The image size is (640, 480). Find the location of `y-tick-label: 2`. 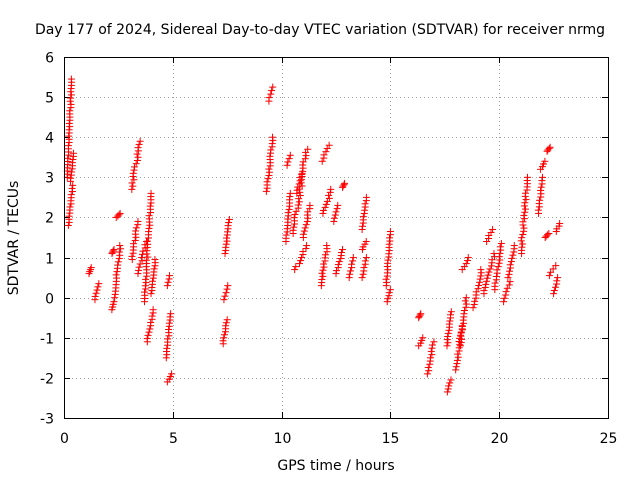

y-tick-label: 2 is located at coordinates (49, 219).